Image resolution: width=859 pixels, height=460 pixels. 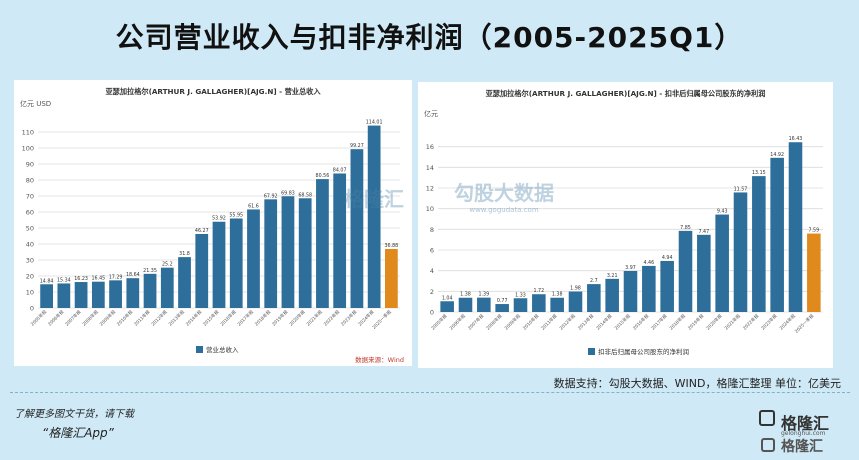 I want to click on chart1-ytick-5: 10, so click(x=430, y=209).